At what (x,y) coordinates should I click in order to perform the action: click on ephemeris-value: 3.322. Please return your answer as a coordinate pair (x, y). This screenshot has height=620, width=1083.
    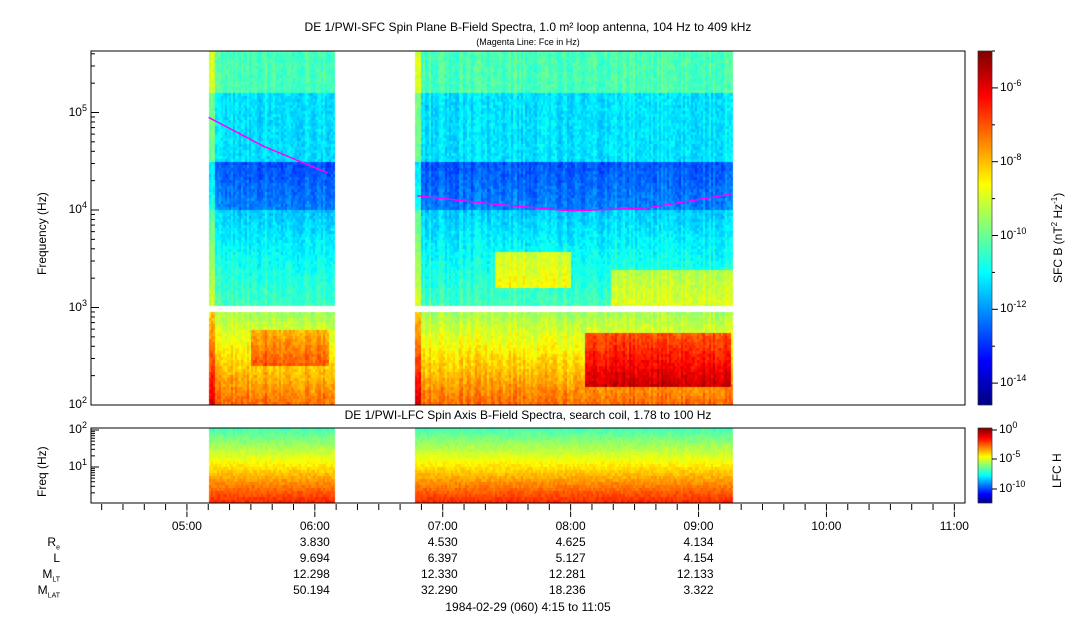
    Looking at the image, I should click on (698, 590).